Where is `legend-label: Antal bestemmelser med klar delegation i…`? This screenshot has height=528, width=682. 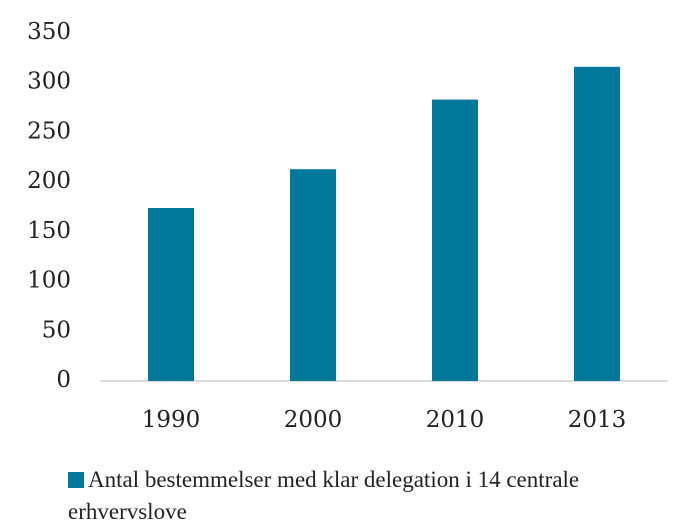 legend-label: Antal bestemmelser med klar delegation i… is located at coordinates (324, 495).